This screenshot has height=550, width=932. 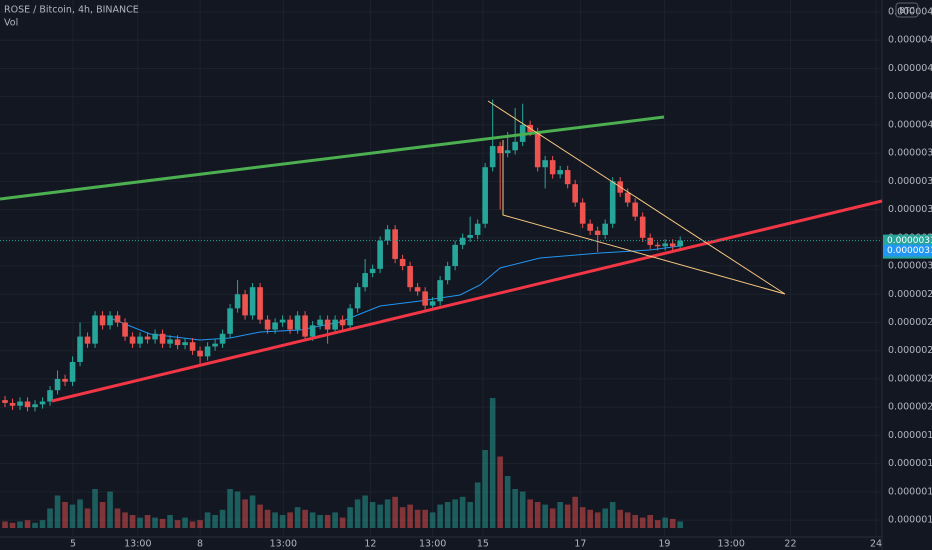 I want to click on volume-label: Vol, so click(x=11, y=23).